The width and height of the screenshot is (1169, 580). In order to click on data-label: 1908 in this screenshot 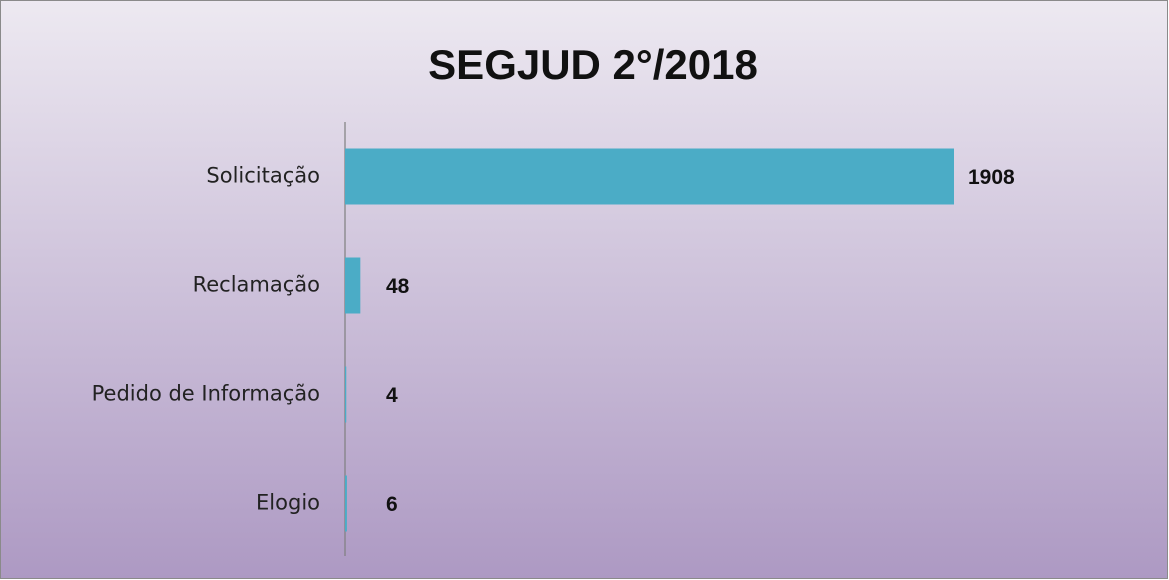, I will do `click(991, 177)`.